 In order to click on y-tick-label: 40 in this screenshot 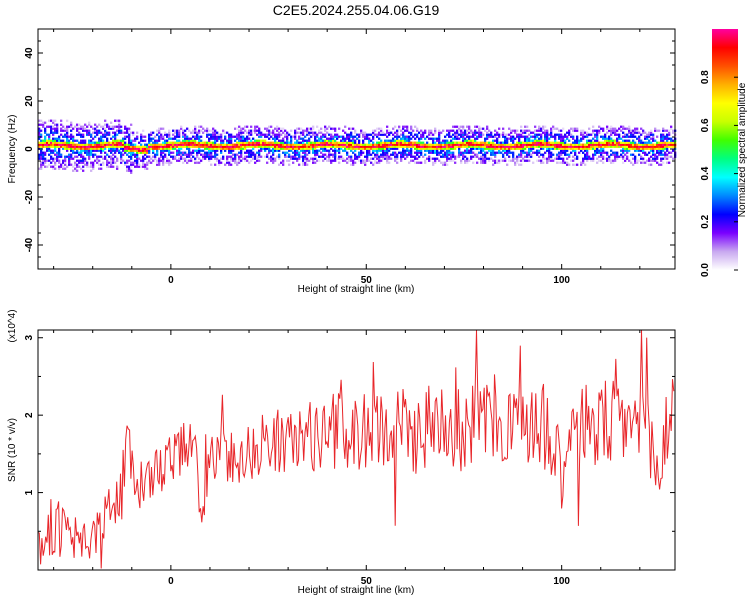, I will do `click(29, 53)`.